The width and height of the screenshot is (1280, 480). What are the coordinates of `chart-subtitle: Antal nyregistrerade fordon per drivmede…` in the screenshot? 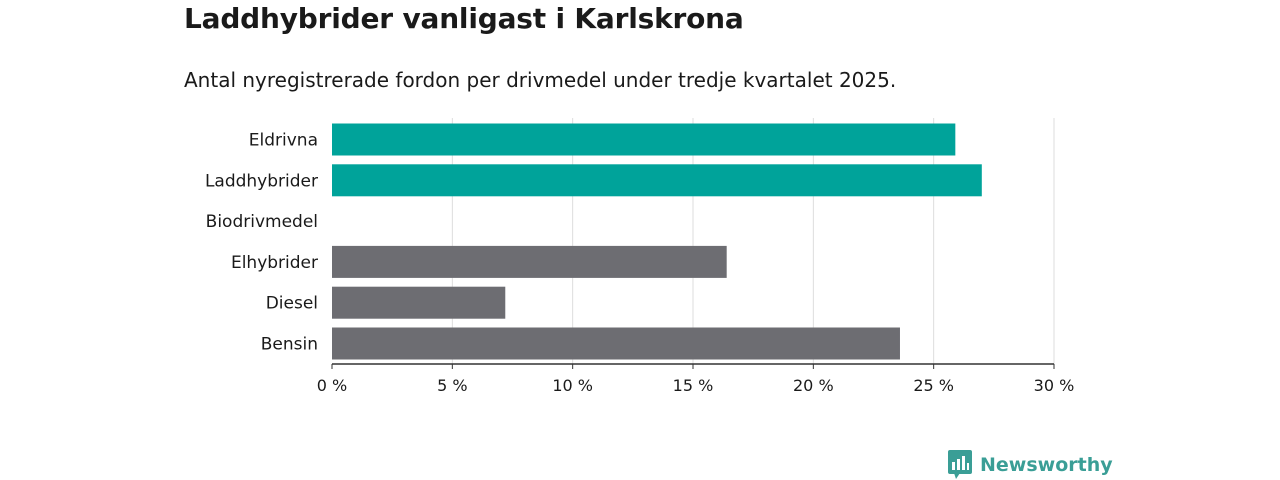 It's located at (540, 80).